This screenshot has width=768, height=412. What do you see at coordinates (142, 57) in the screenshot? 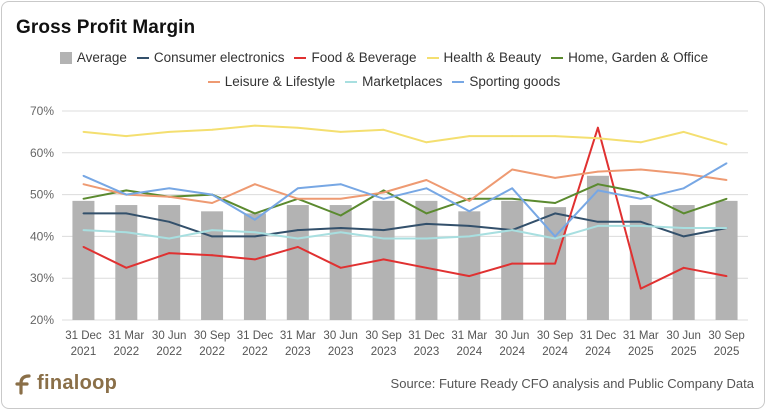
I see `legend-swatch-consumer-electronics` at bounding box center [142, 57].